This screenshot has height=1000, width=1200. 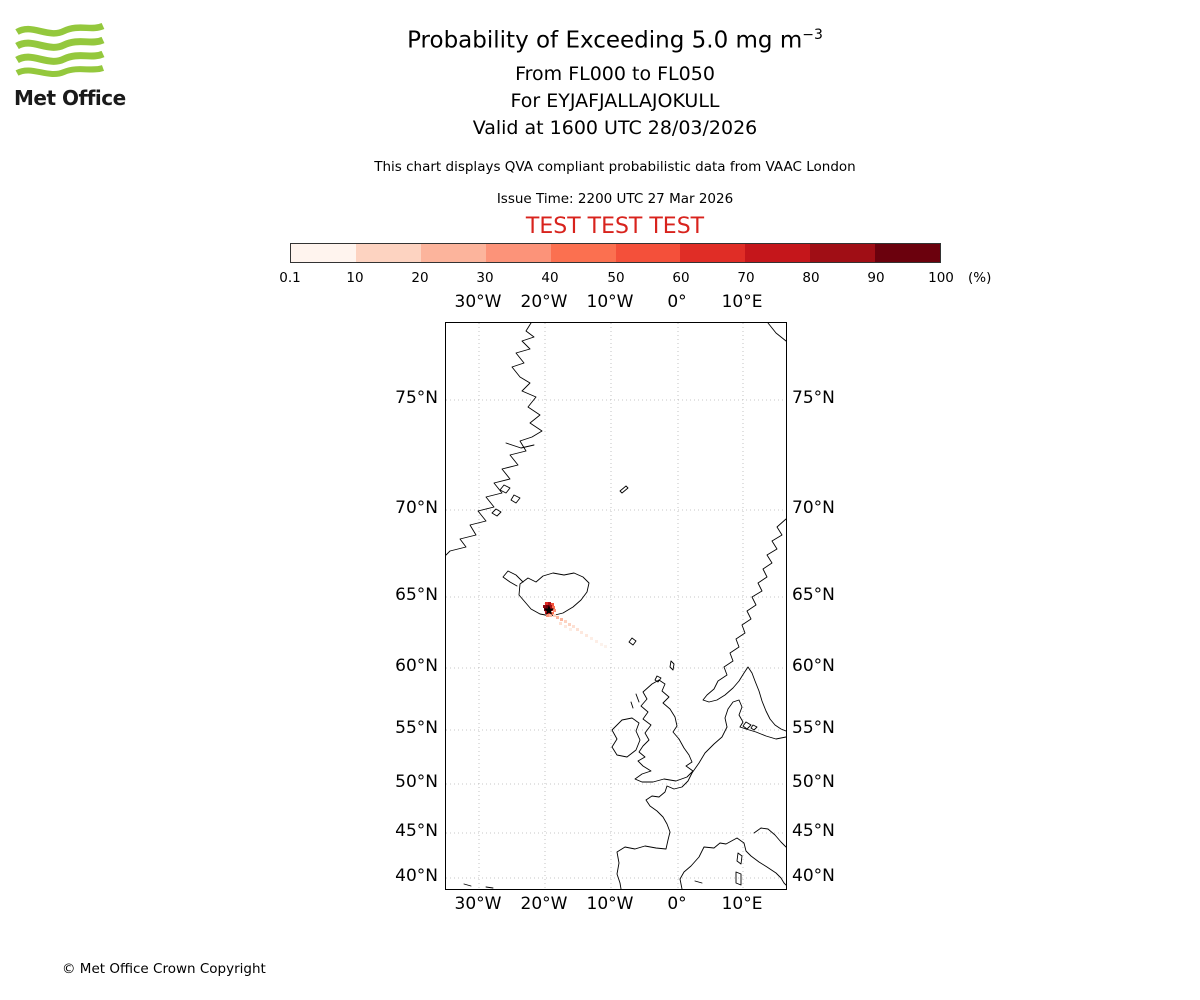 What do you see at coordinates (813, 666) in the screenshot?
I see `lat-label-right-60n: 60°N` at bounding box center [813, 666].